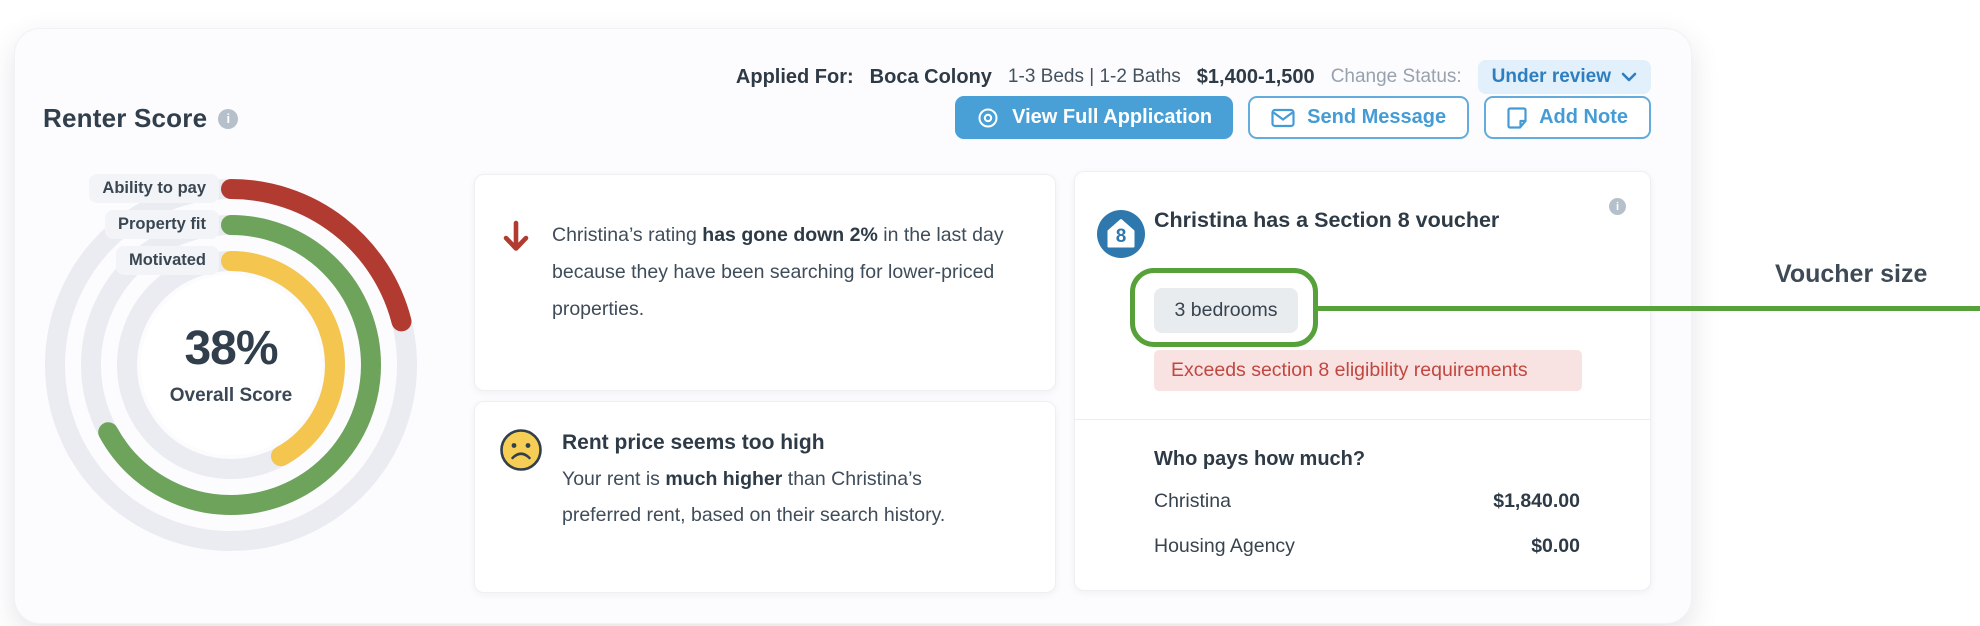 Image resolution: width=1980 pixels, height=626 pixels. What do you see at coordinates (1367, 546) in the screenshot?
I see `payer-row: Housing Agency $0.00` at bounding box center [1367, 546].